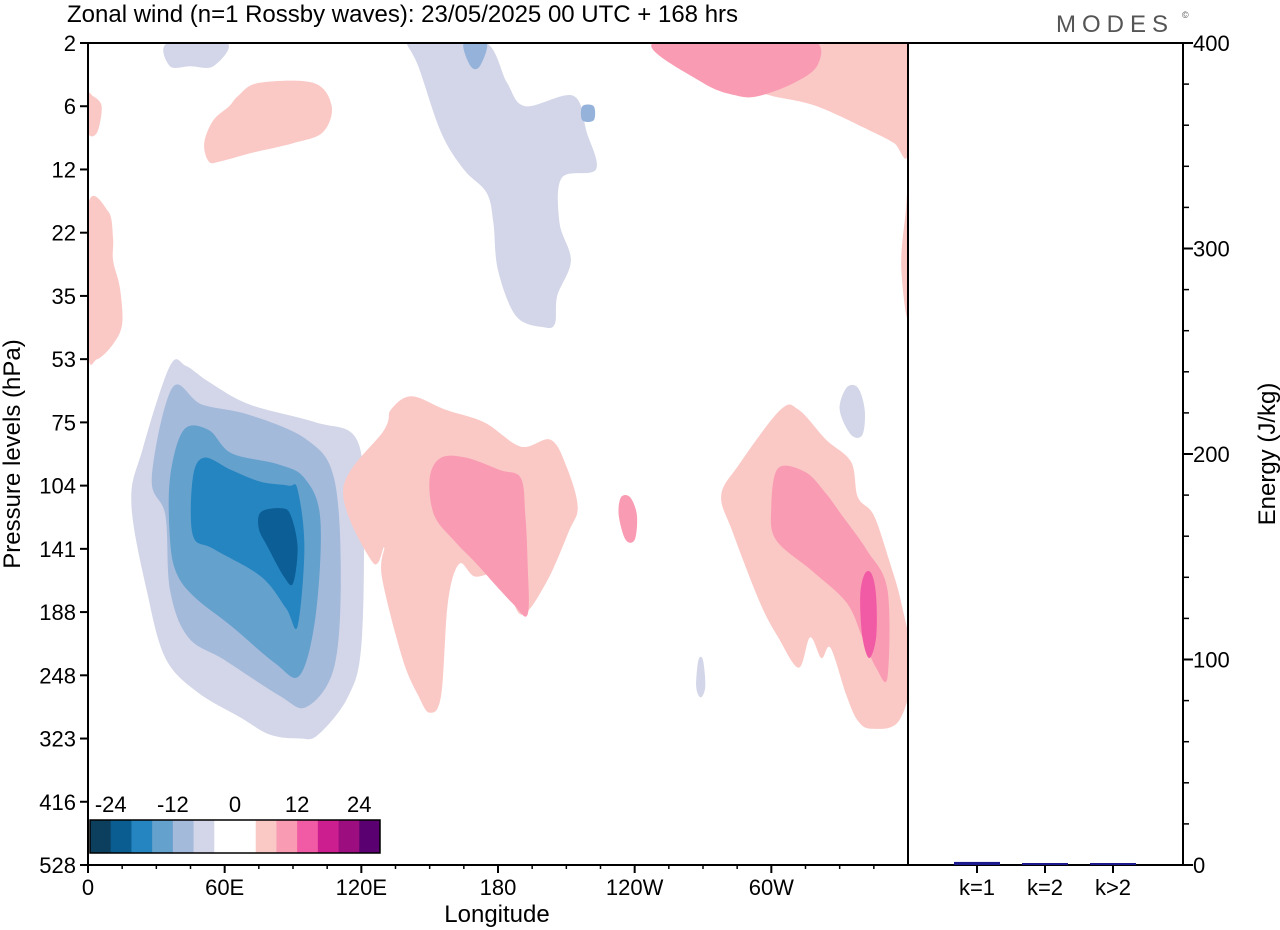  I want to click on x-tick-label: 120E, so click(361, 887).